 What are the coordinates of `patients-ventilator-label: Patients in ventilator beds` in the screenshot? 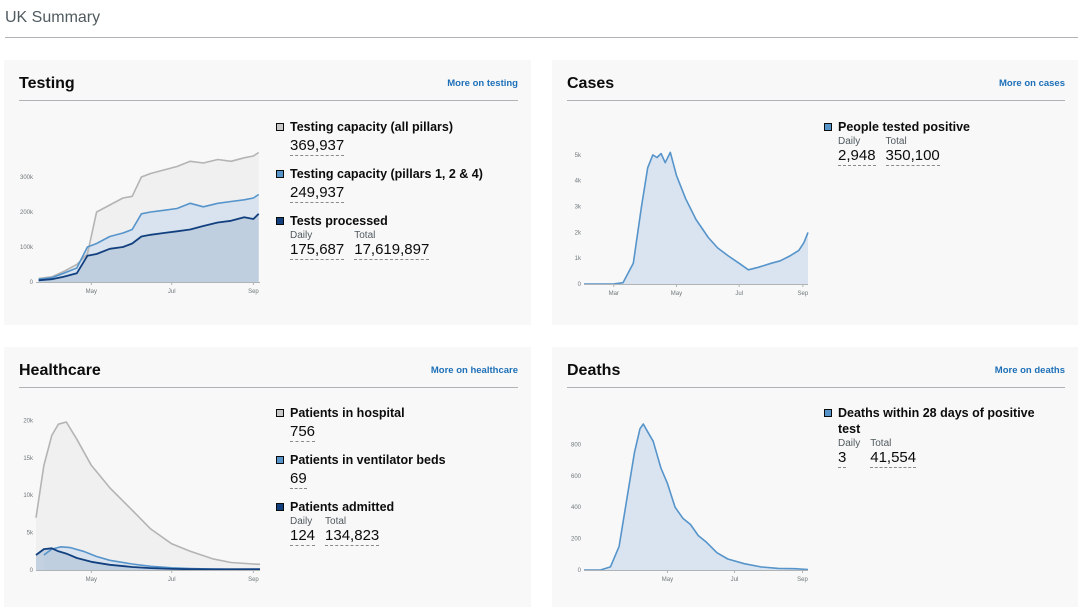 It's located at (368, 460).